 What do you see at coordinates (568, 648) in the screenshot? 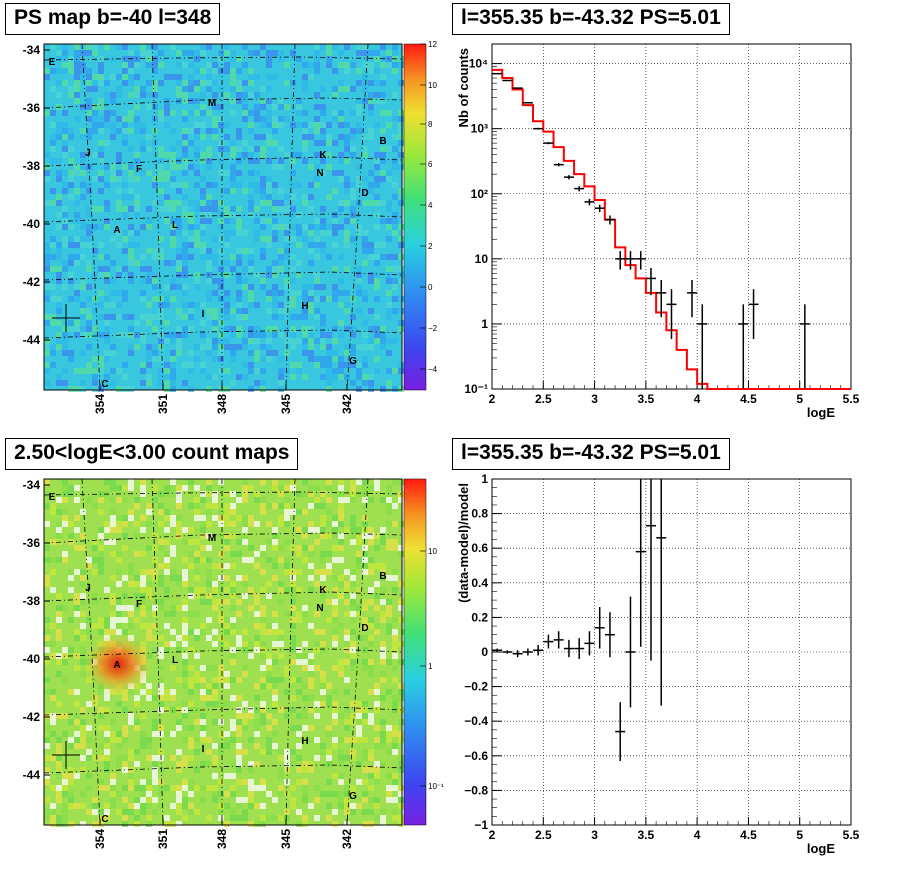
I see `residual-point` at bounding box center [568, 648].